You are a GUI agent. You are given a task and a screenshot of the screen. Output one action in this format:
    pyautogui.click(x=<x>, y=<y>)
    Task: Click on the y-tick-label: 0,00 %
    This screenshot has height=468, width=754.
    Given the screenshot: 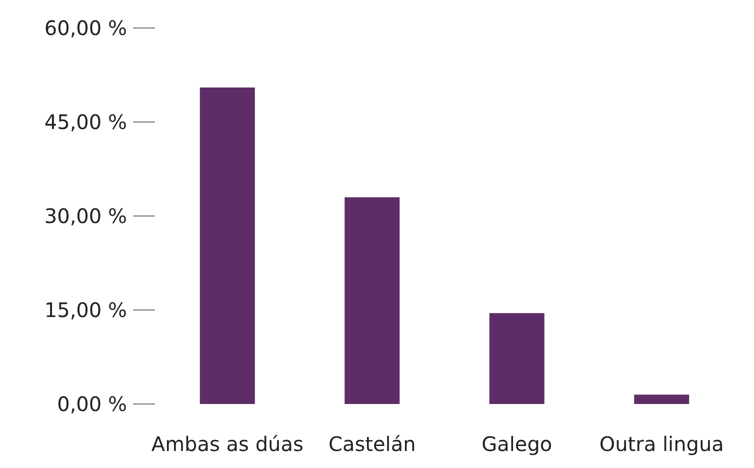 What is the action you would take?
    pyautogui.click(x=92, y=404)
    